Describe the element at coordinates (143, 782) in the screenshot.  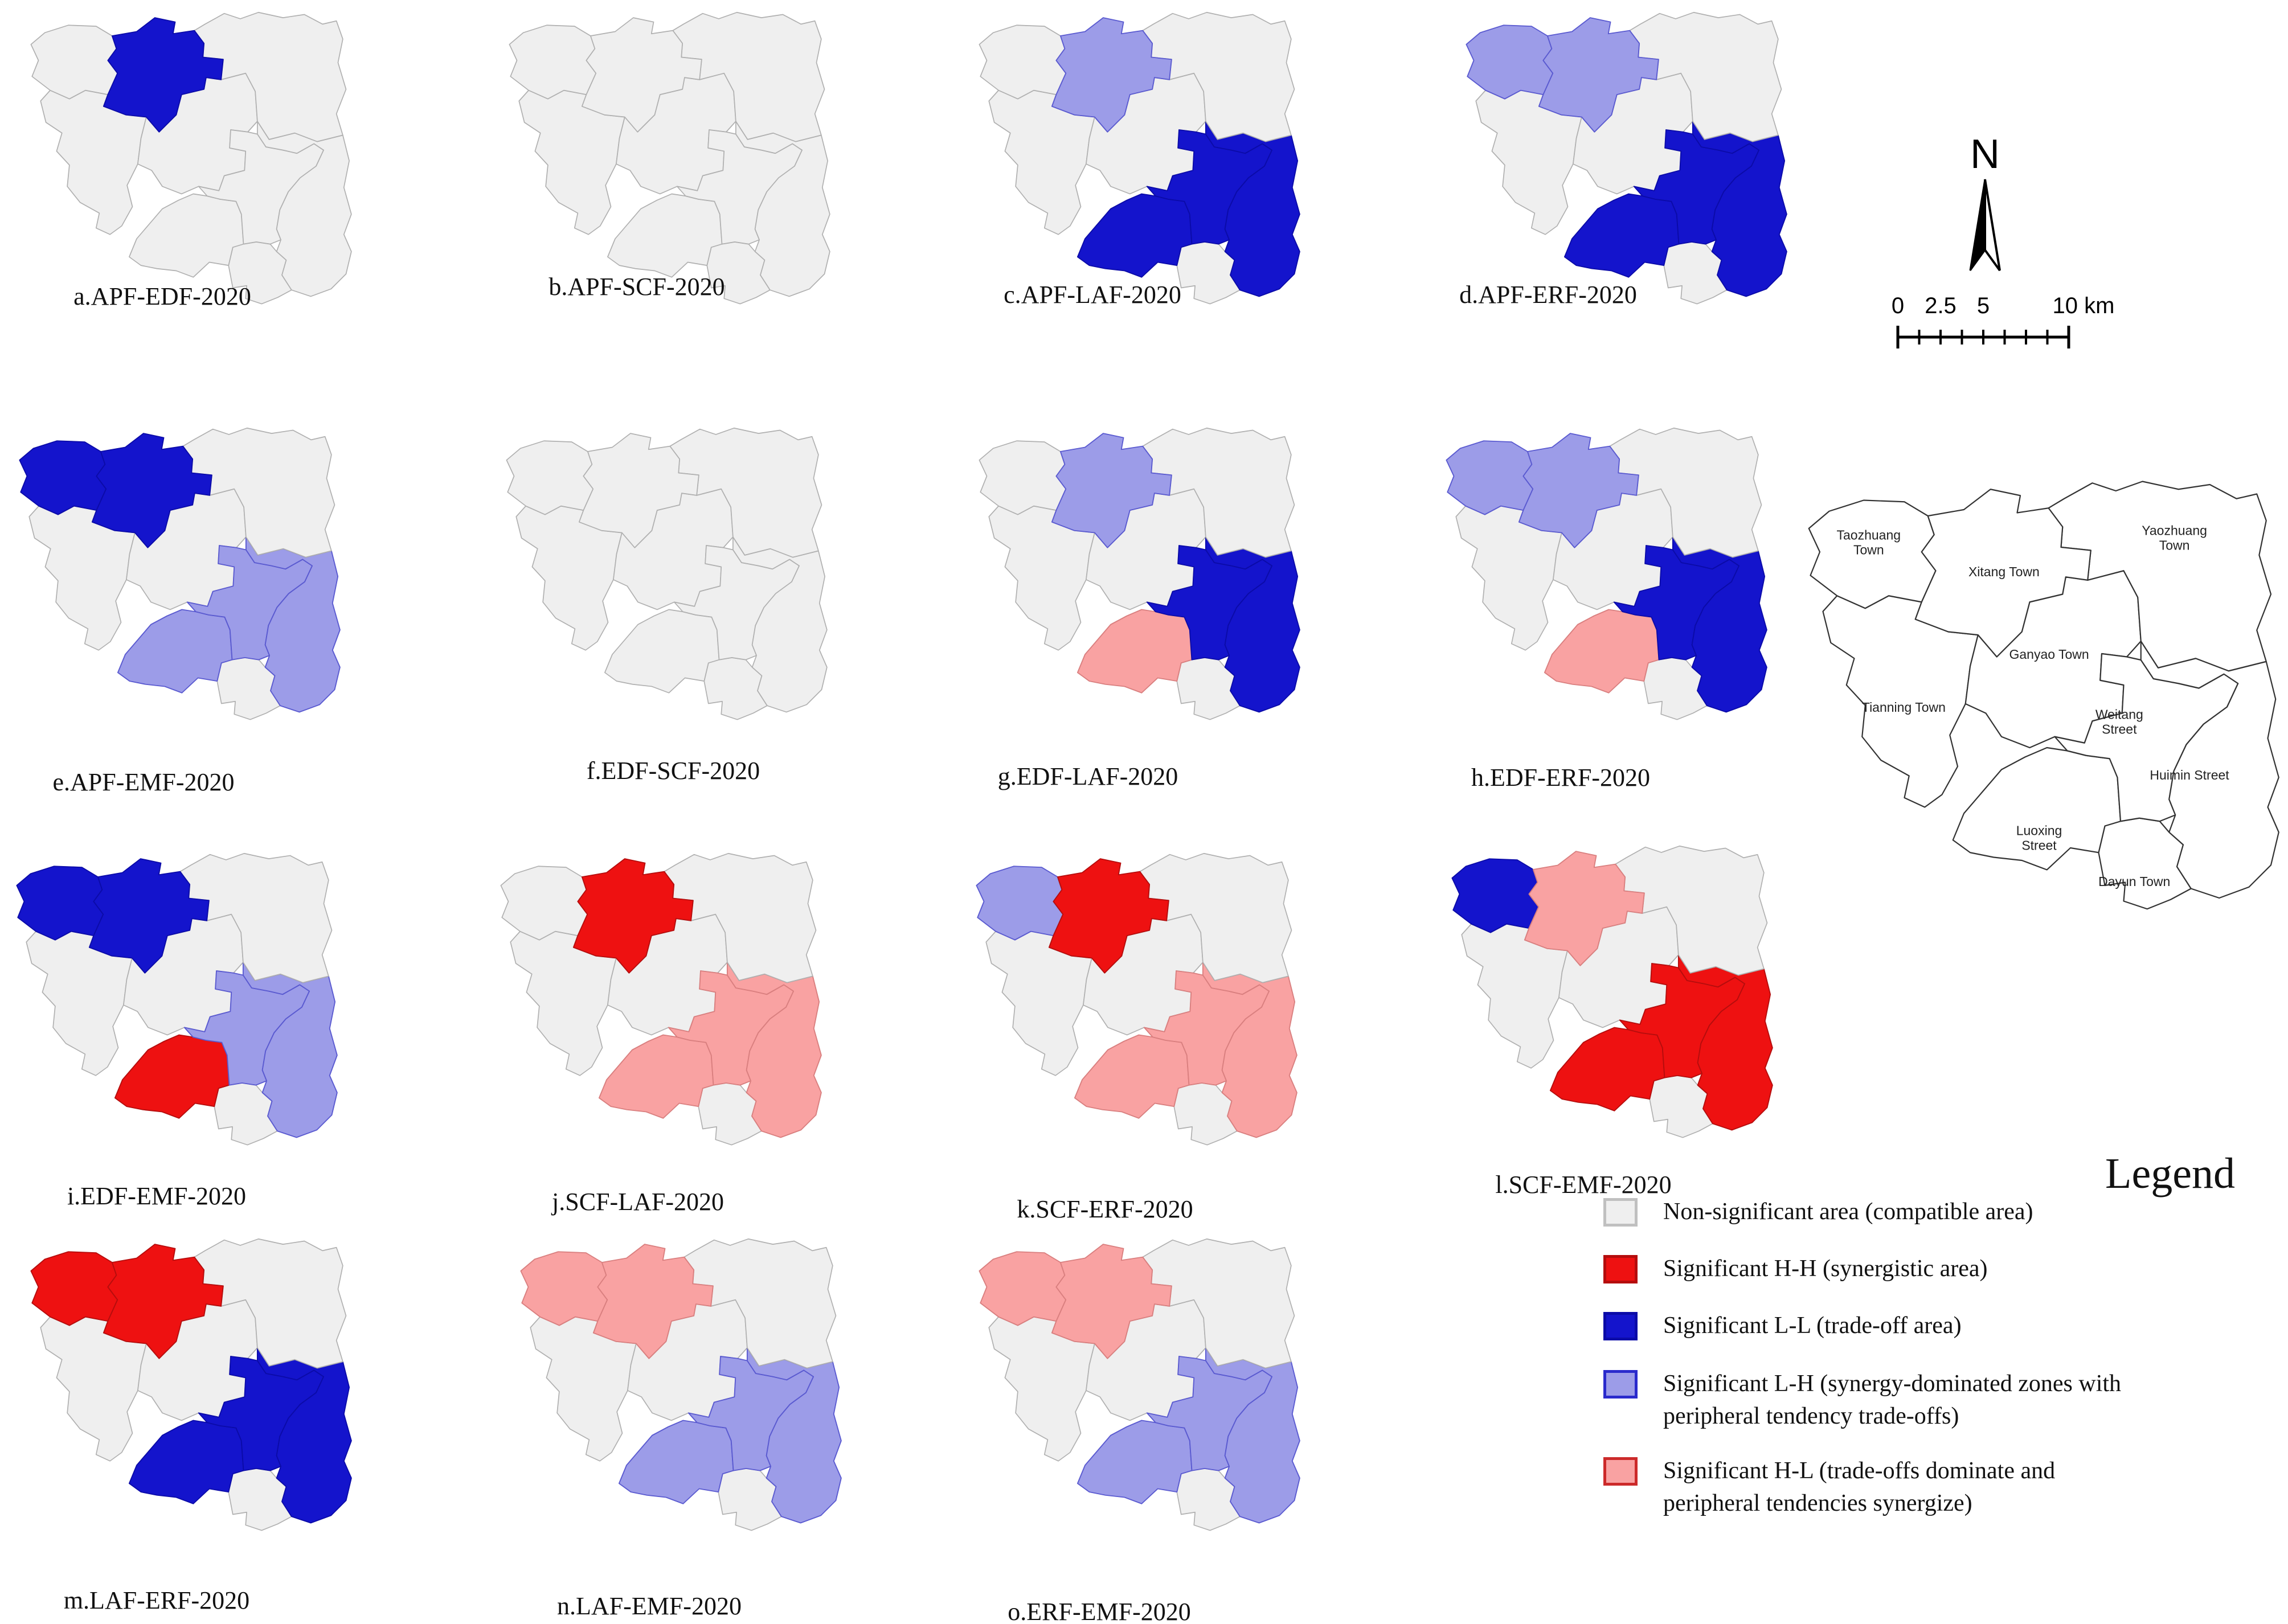
I see `panel-caption-e: e.APF-EMF-2020` at that location.